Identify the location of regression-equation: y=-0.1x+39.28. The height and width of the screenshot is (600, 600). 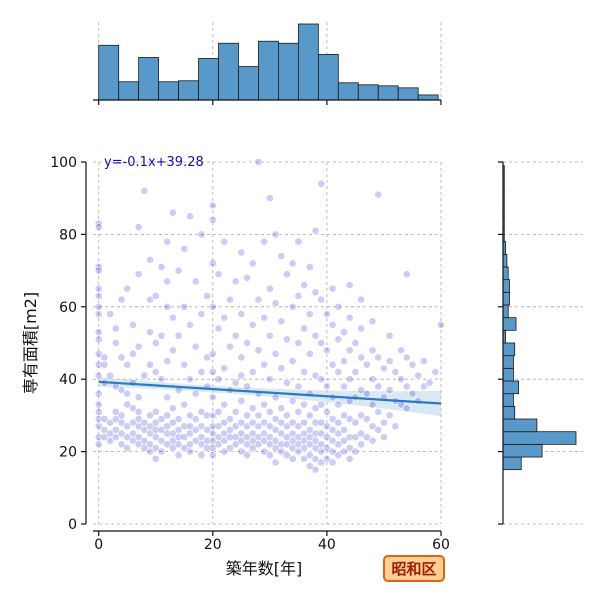
(154, 162).